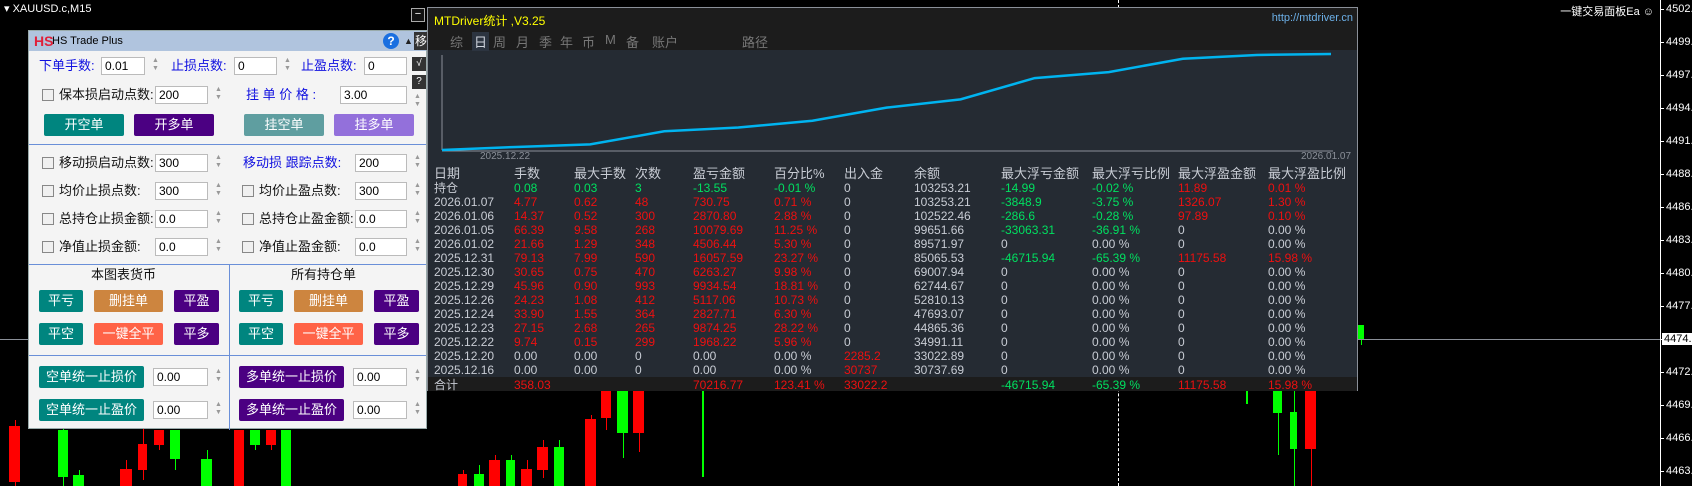 The width and height of the screenshot is (1692, 486). What do you see at coordinates (648, 173) in the screenshot?
I see `column-header: 次数` at bounding box center [648, 173].